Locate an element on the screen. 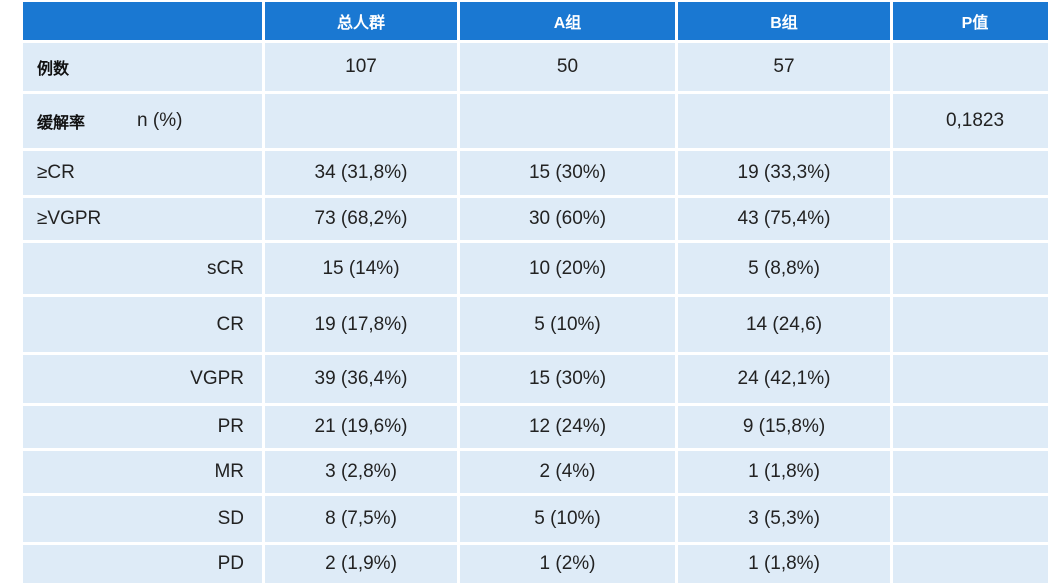  response-rate-unit: n (%) is located at coordinates (160, 120).